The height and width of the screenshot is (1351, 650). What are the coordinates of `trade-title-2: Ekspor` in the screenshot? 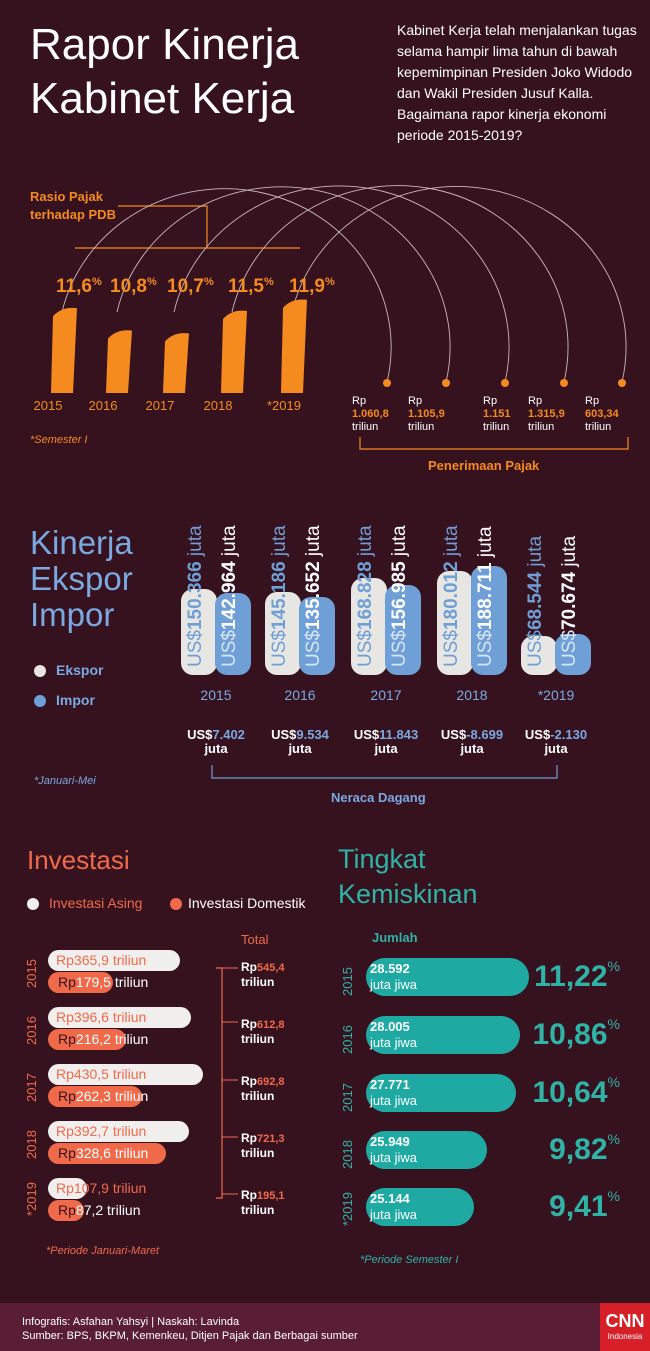 It's located at (81, 578).